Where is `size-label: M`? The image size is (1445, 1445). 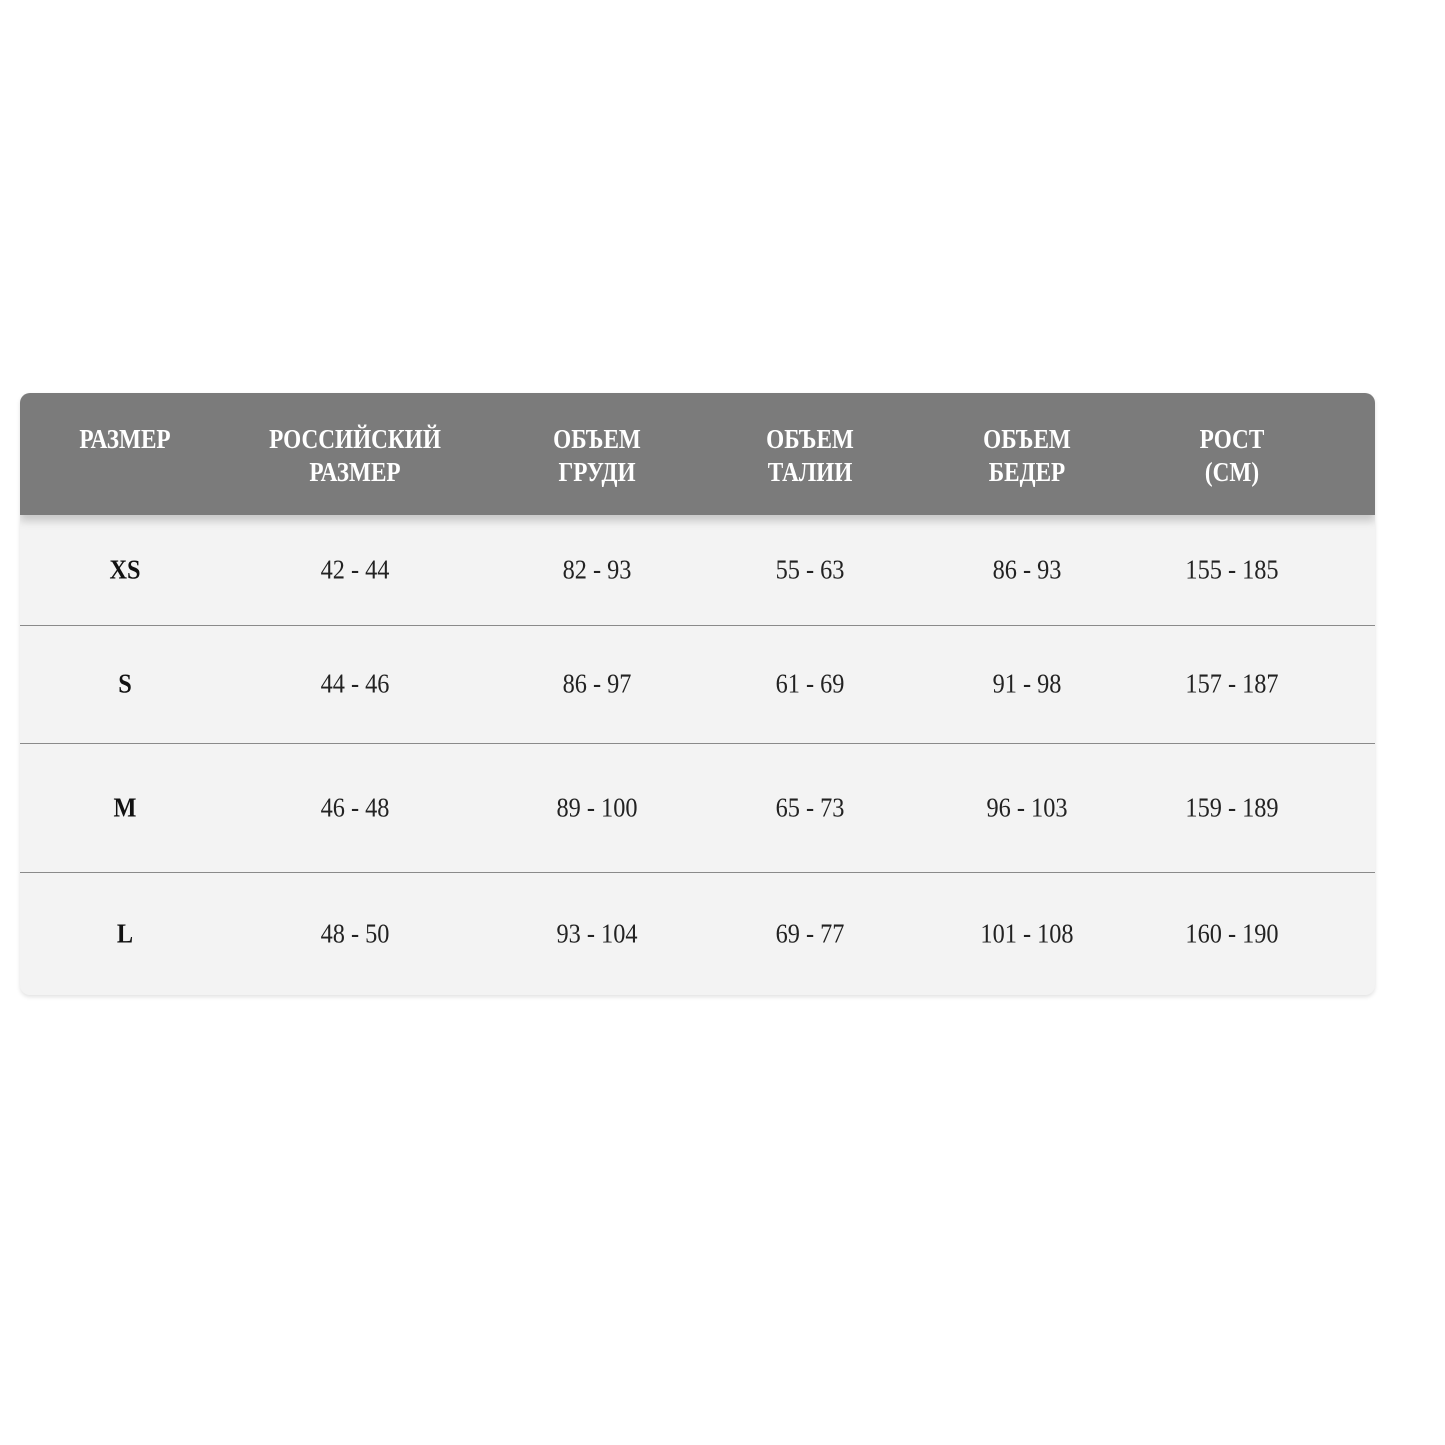 size-label: M is located at coordinates (125, 807).